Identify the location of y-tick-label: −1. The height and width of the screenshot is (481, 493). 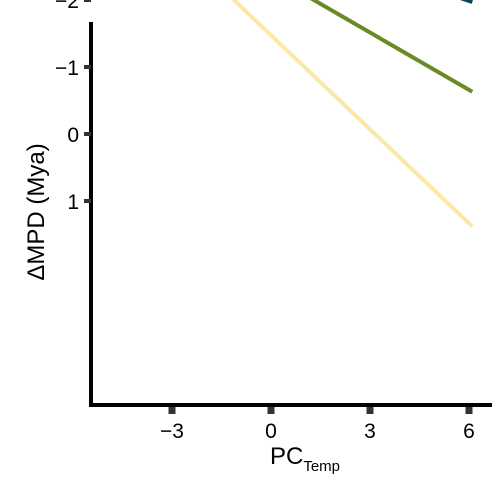
(67, 68).